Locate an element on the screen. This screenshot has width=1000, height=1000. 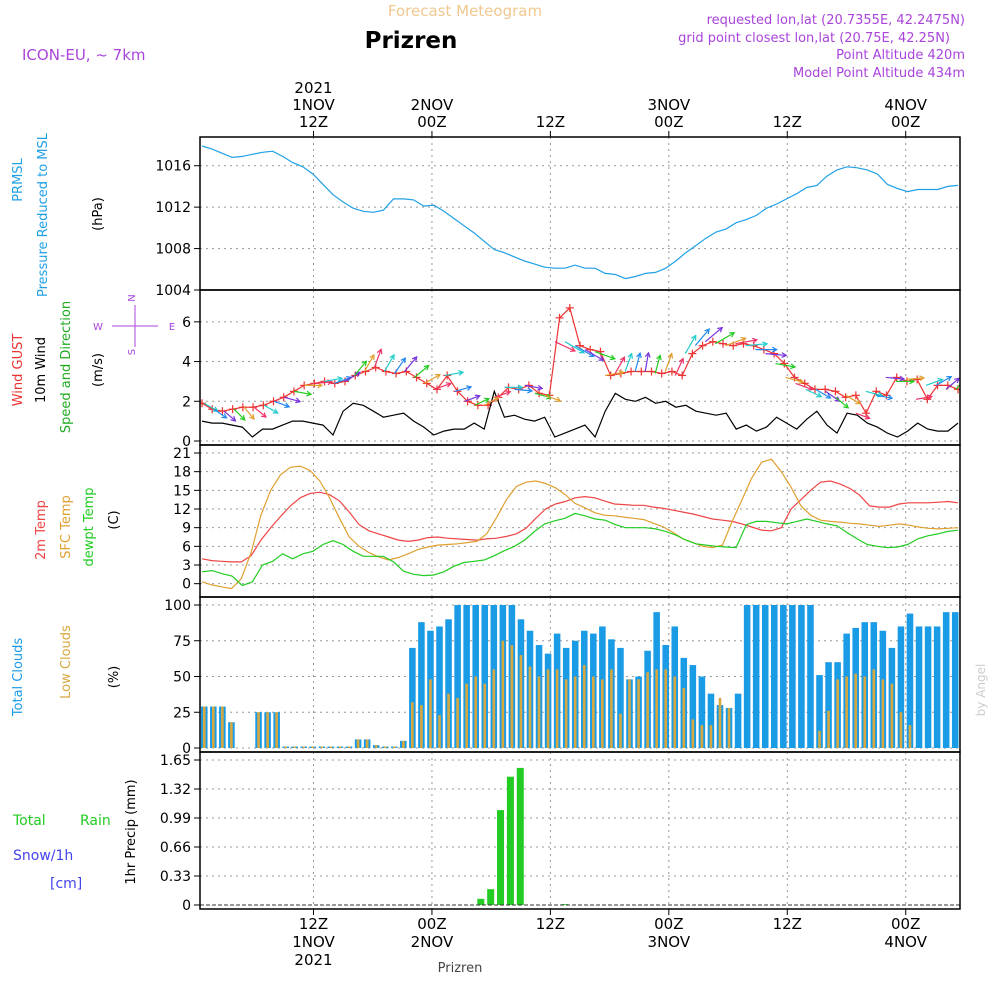
ytick-label-temperature-4: 12 is located at coordinates (182, 510).